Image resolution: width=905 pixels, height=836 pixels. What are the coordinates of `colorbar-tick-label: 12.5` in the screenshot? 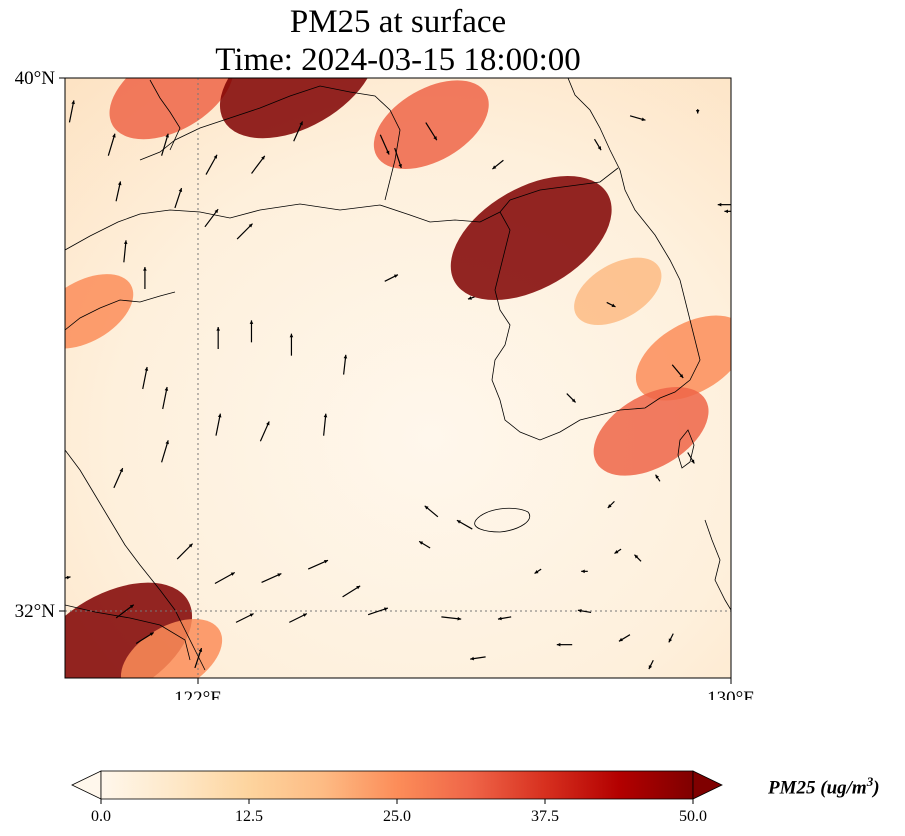 It's located at (249, 816).